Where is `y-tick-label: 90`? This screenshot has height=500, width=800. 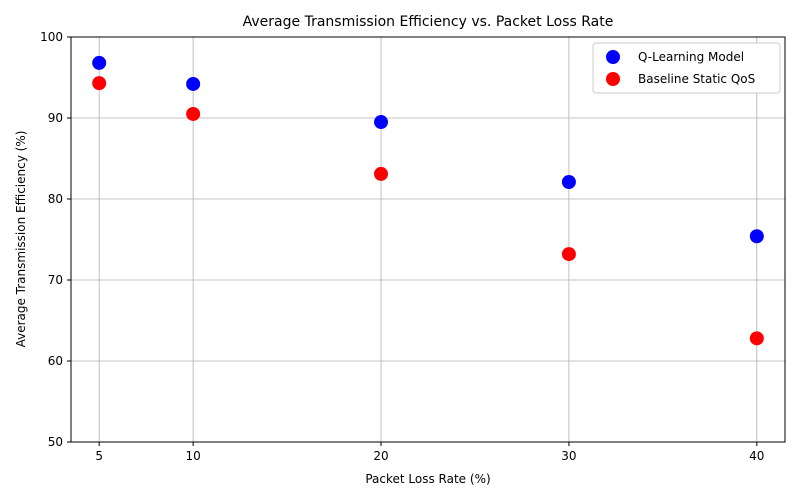
y-tick-label: 90 is located at coordinates (55, 118).